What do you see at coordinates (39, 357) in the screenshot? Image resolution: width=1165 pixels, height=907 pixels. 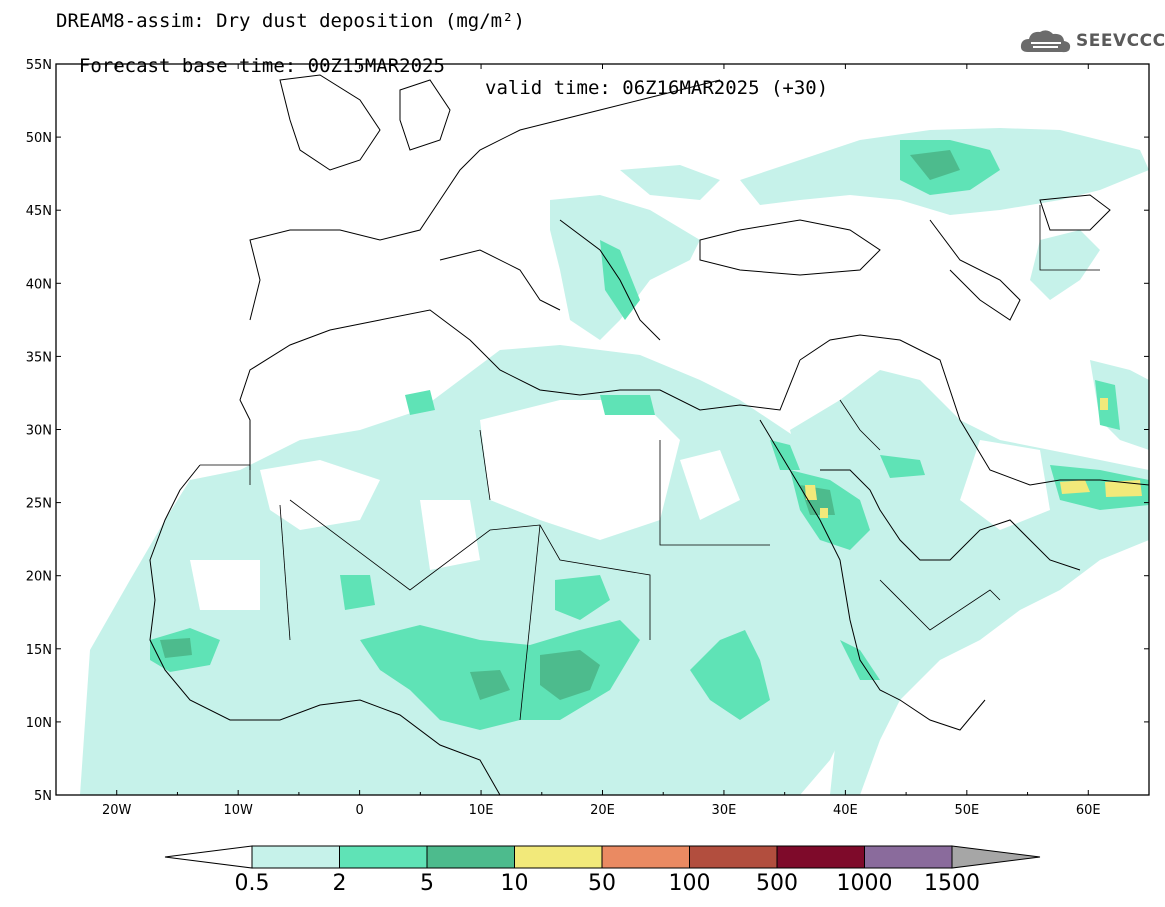 I see `lat-label: 35N` at bounding box center [39, 357].